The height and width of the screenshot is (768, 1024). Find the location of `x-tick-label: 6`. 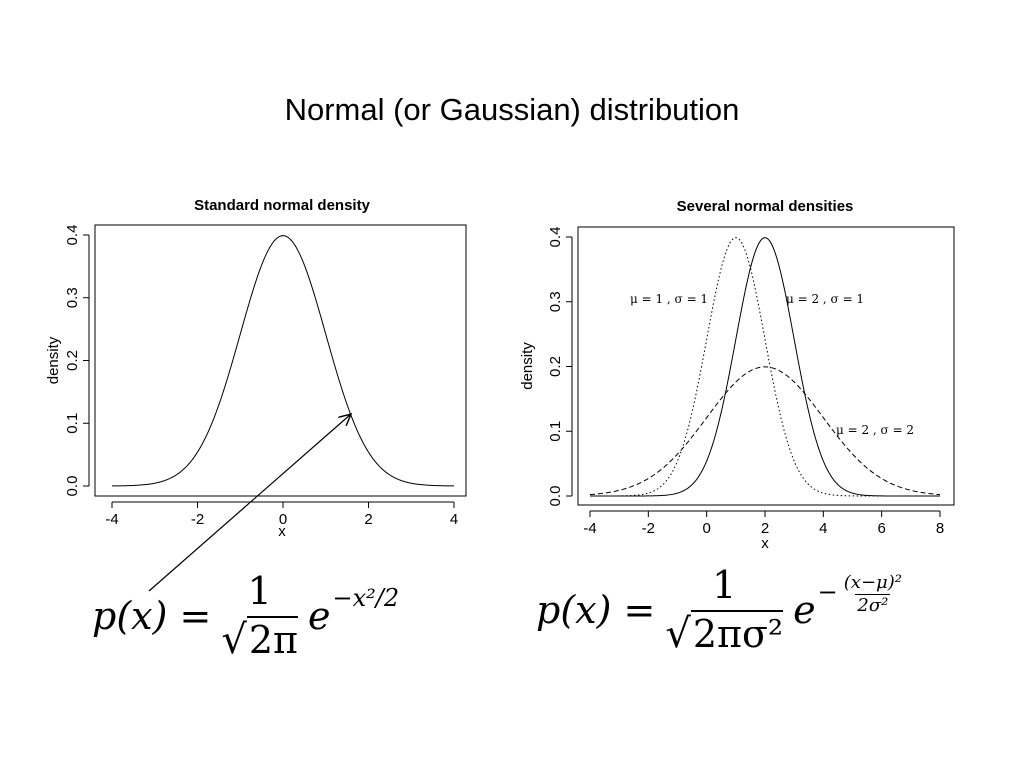

x-tick-label: 6 is located at coordinates (881, 528).